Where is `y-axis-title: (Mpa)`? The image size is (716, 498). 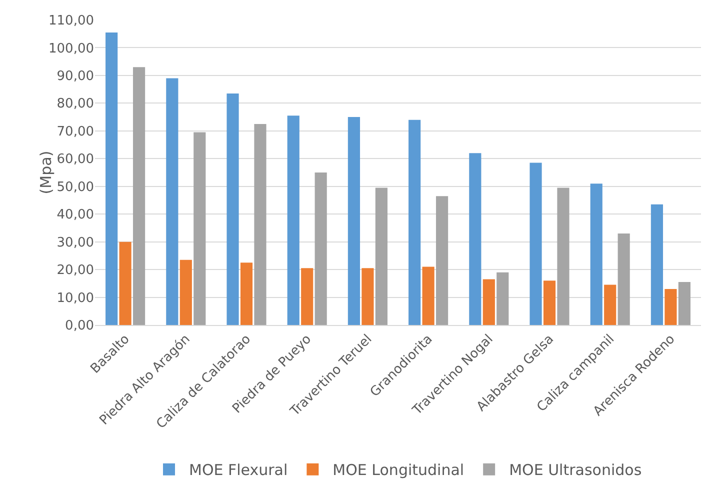
y-axis-title: (Mpa) is located at coordinates (45, 172).